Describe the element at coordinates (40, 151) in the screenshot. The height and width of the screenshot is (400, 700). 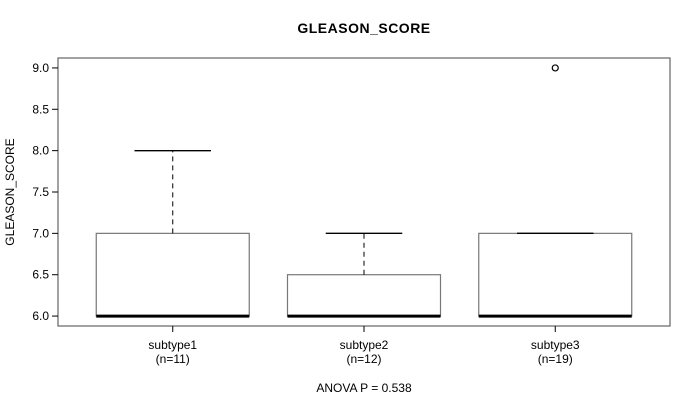
I see `y-tick-label: 8.0` at that location.